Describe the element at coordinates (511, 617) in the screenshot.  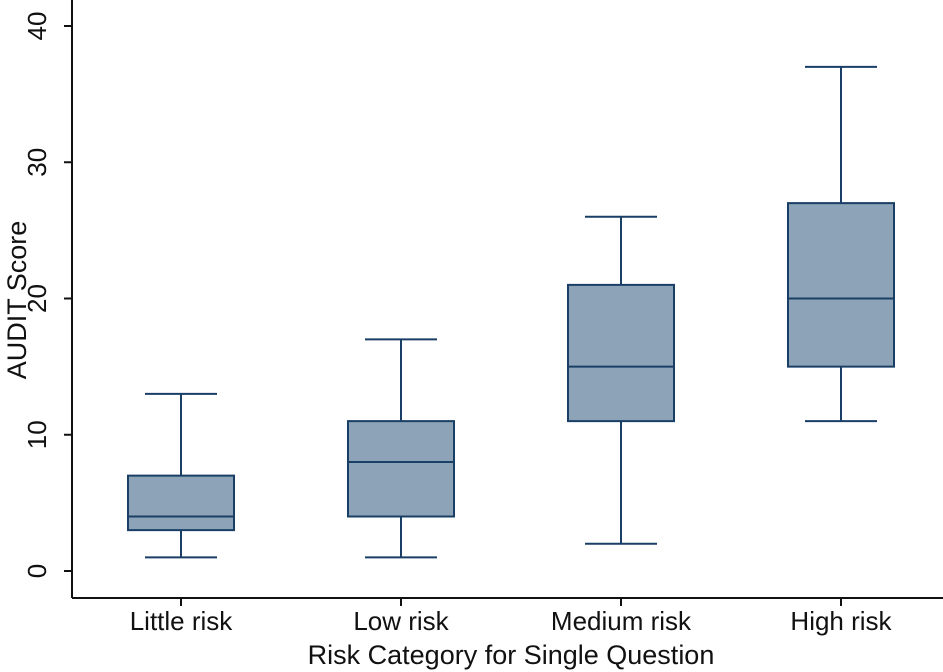
I see `x-axis-category-labels: Little risk Low risk Medium risk High risk` at that location.